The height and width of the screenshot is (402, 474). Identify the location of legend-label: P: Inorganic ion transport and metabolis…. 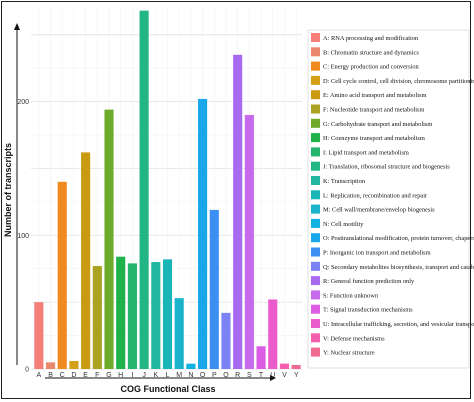
(377, 253).